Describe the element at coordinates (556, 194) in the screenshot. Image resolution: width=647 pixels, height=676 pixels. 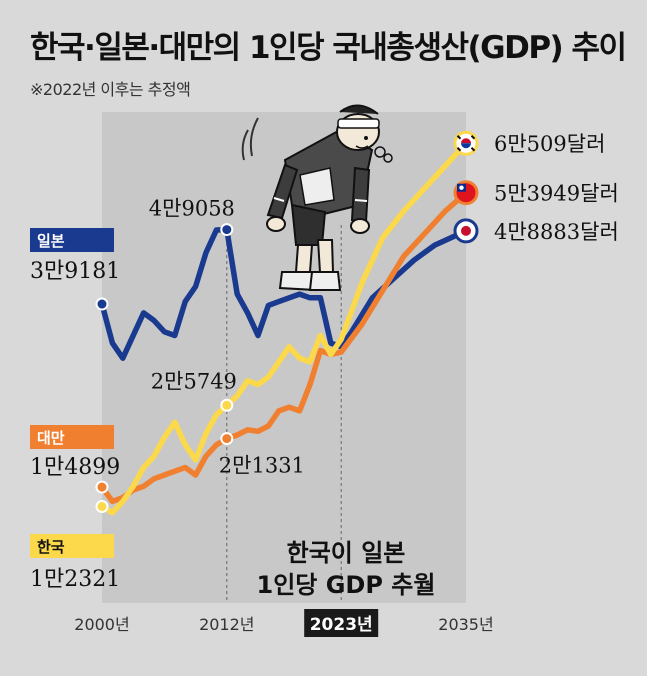
I see `end-value-2: 5만3949달러` at that location.